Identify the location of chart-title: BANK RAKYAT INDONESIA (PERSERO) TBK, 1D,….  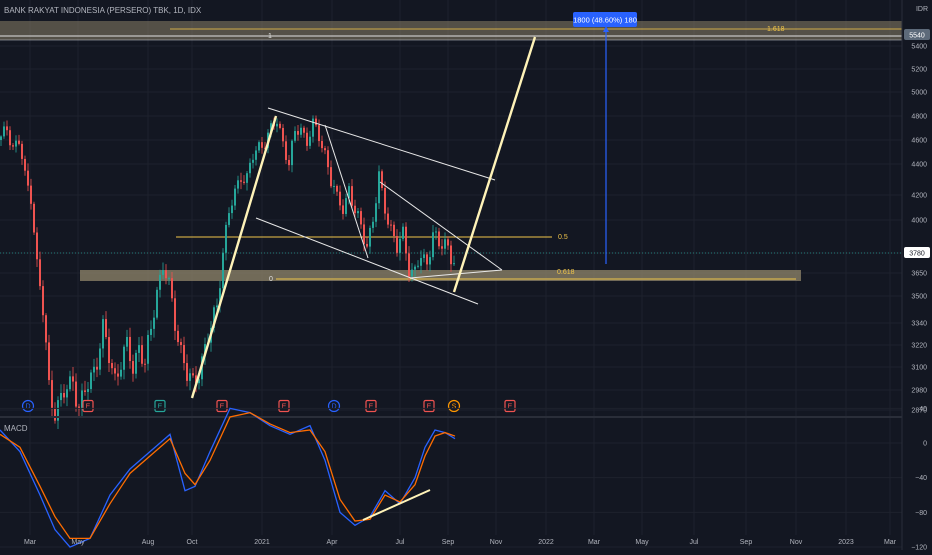
(103, 10).